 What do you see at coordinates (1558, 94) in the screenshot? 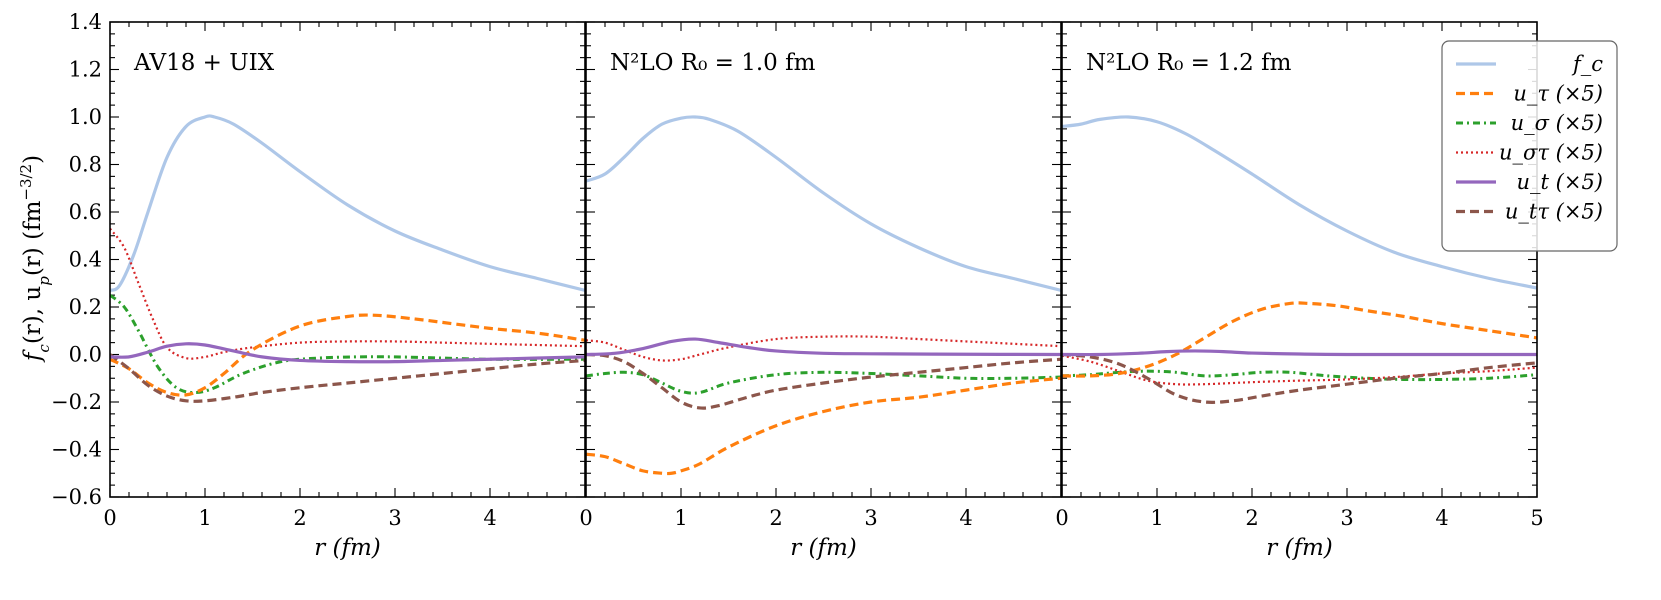
I see `legend-label: u_τ (×5)` at bounding box center [1558, 94].